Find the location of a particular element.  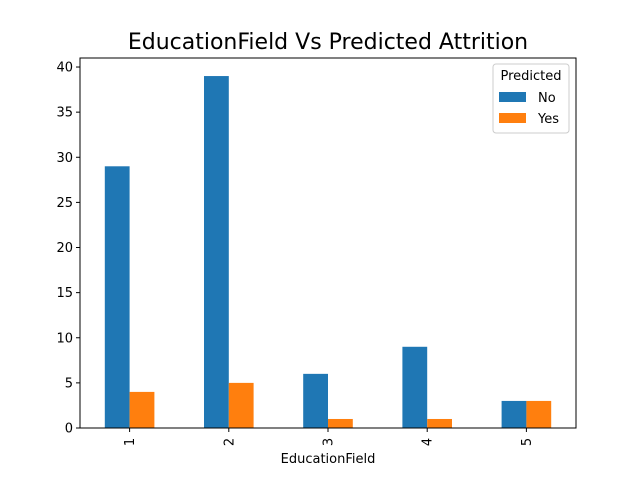

legend-swatch-yes is located at coordinates (512, 118).